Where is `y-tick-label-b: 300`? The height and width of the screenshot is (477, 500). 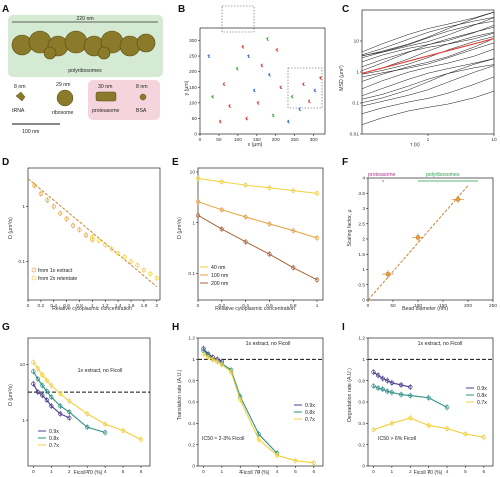 y-tick-label-b: 300 is located at coordinates (193, 41).